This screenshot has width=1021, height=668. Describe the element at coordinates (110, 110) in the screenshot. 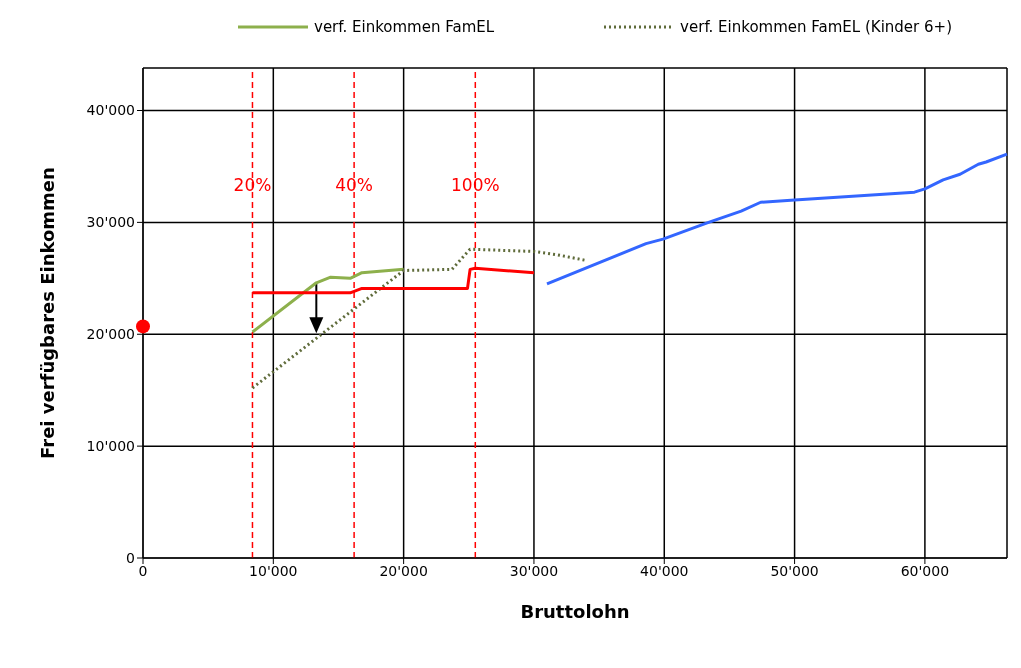

I see `y-tick-label: 40'000` at that location.